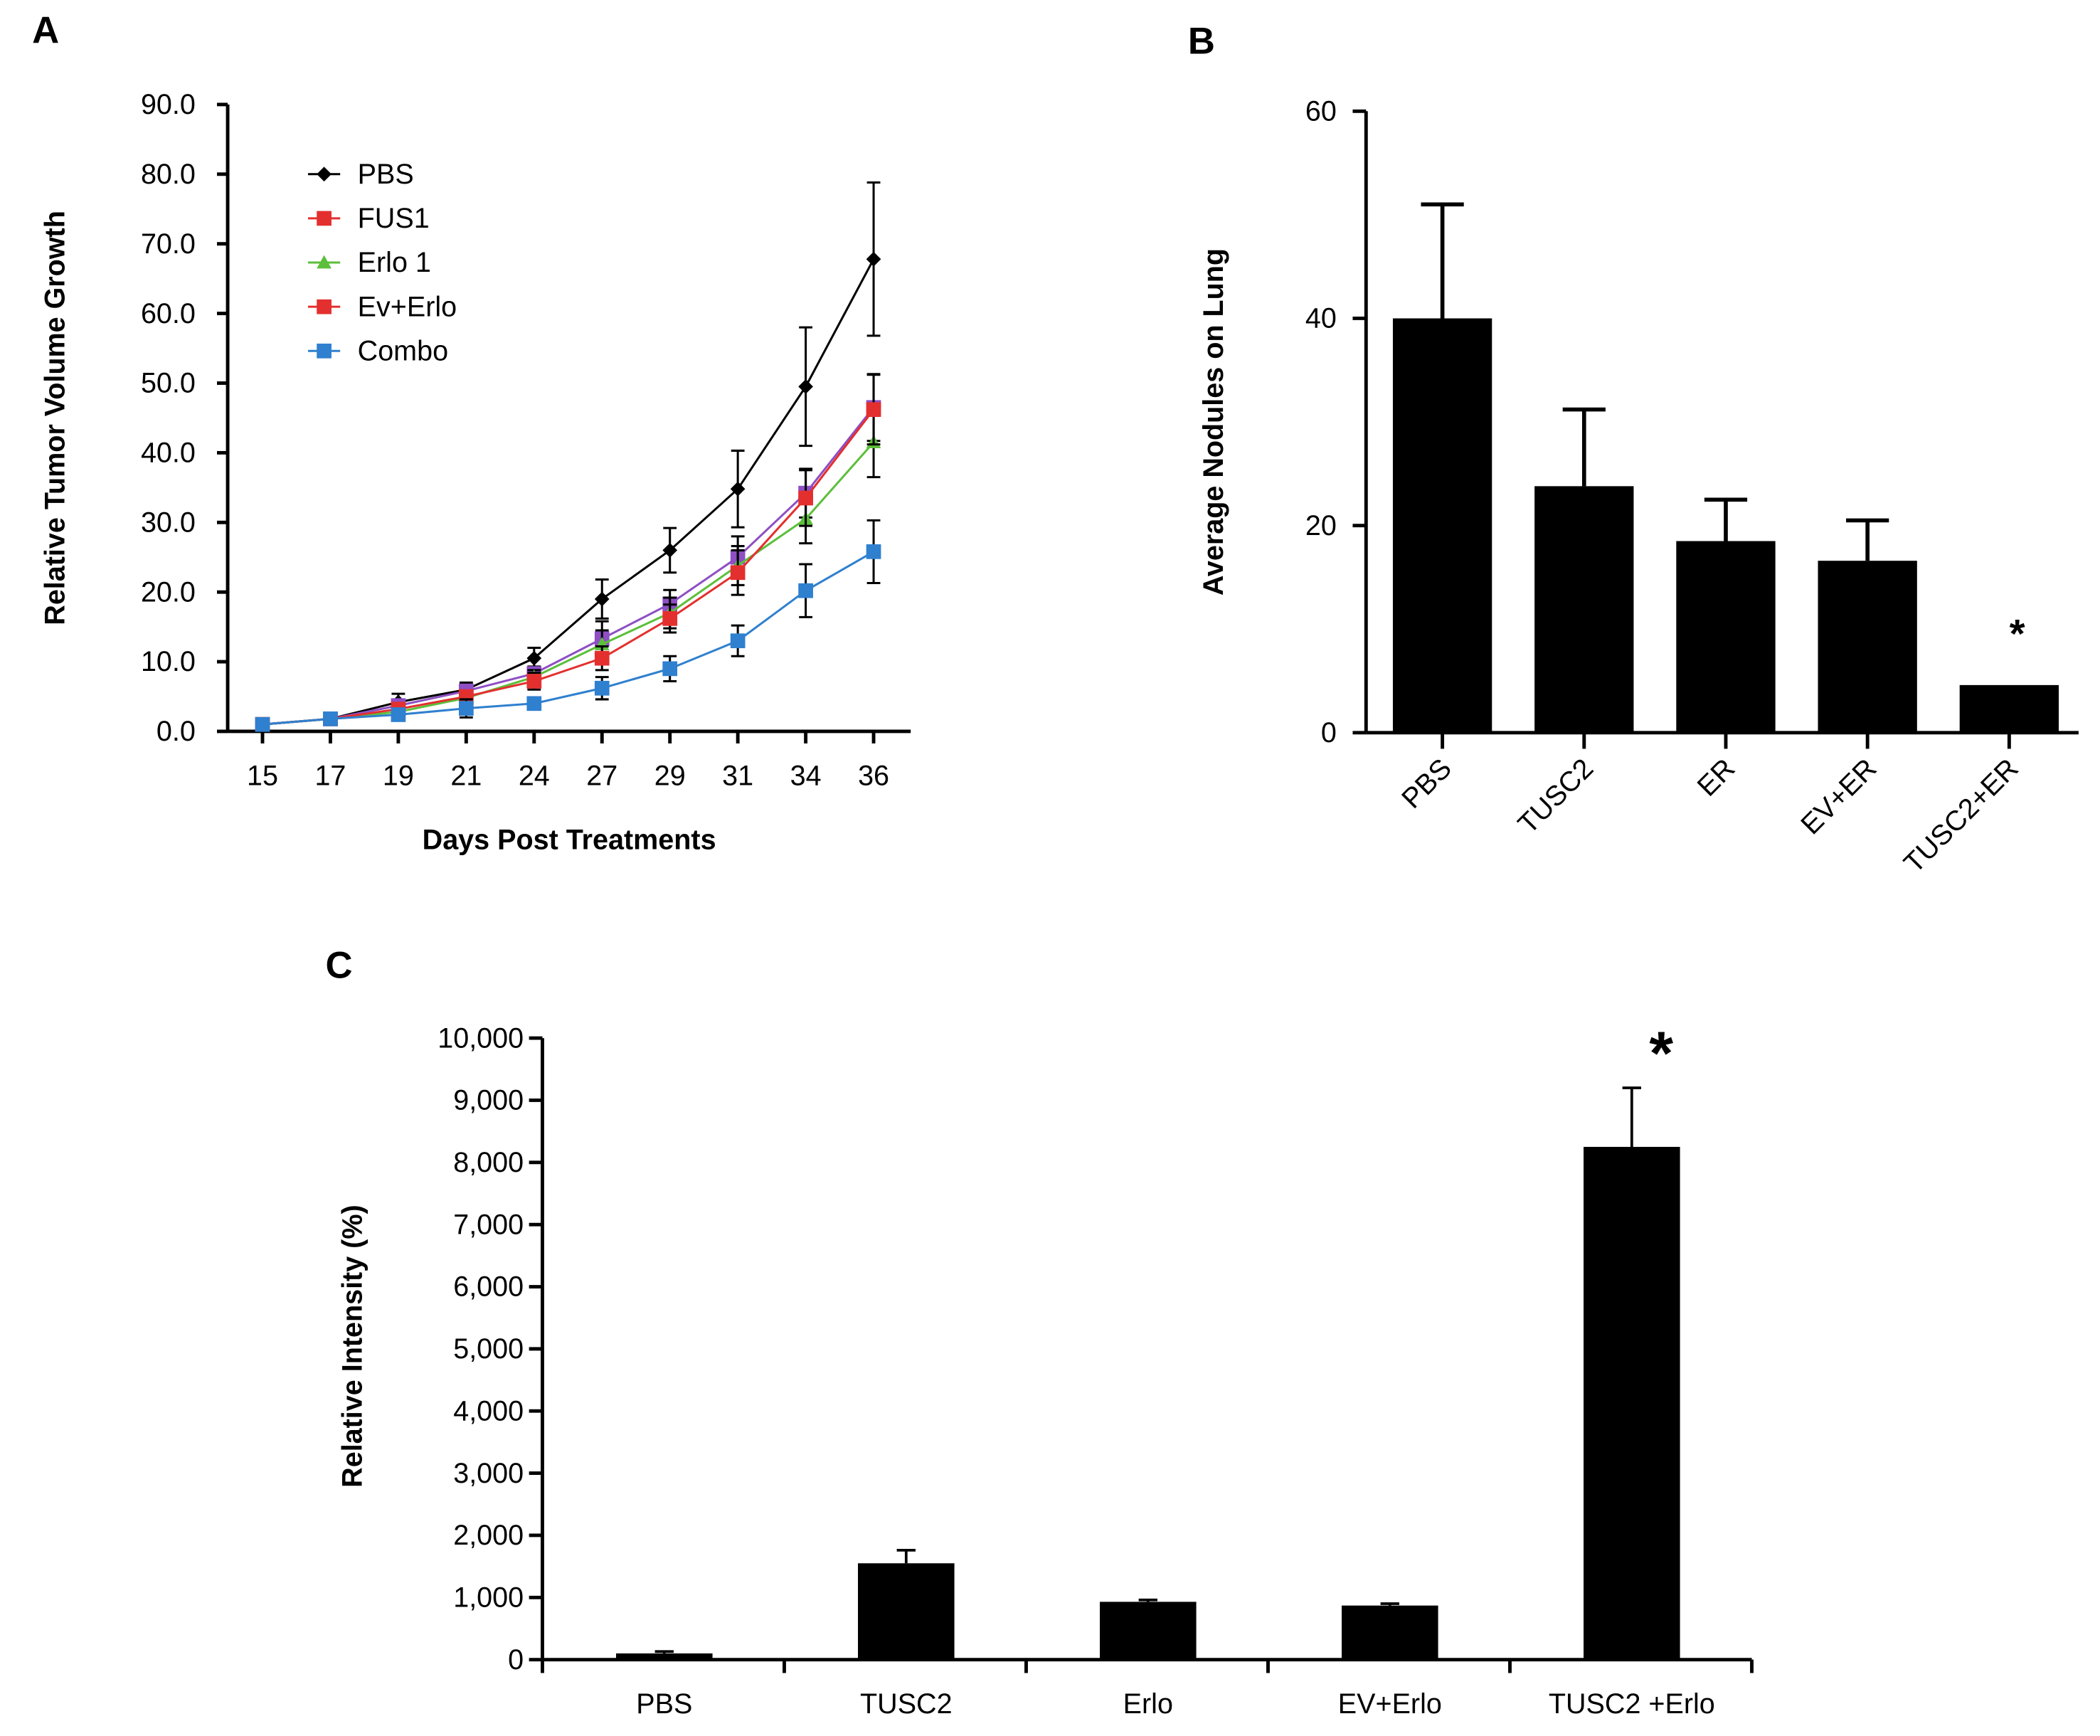 The width and height of the screenshot is (2100, 1736). What do you see at coordinates (2009, 672) in the screenshot?
I see `bar-group-tusc2-er: *` at bounding box center [2009, 672].